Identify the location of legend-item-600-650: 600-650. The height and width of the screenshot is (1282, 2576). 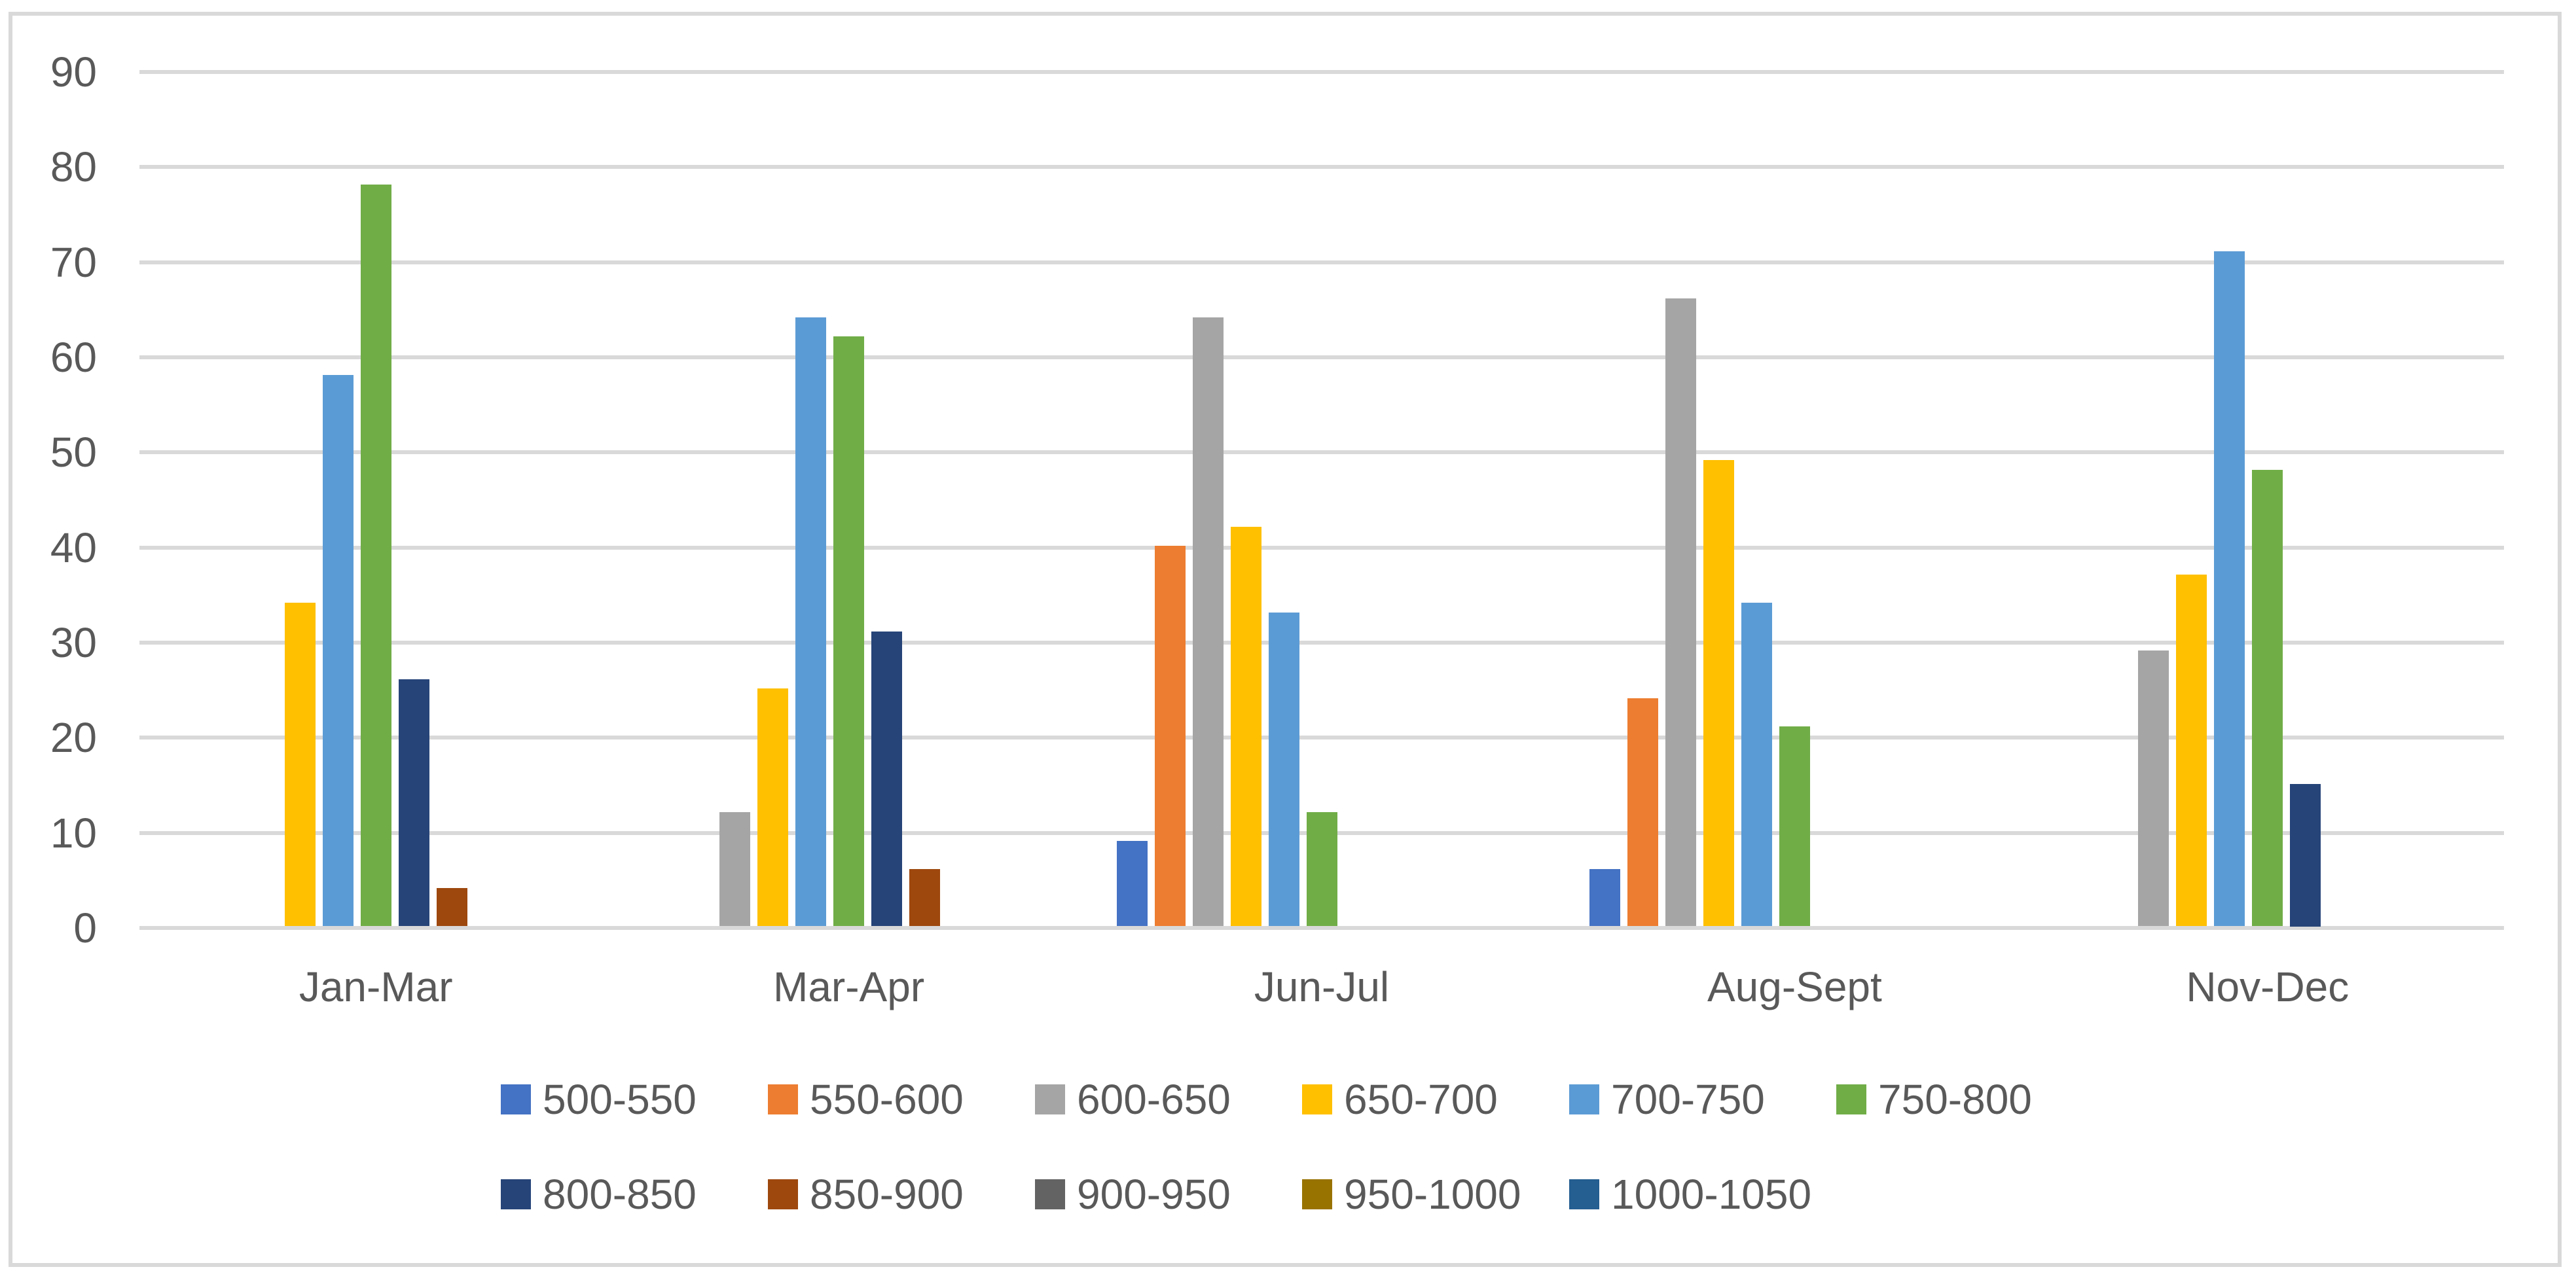
(1133, 1099).